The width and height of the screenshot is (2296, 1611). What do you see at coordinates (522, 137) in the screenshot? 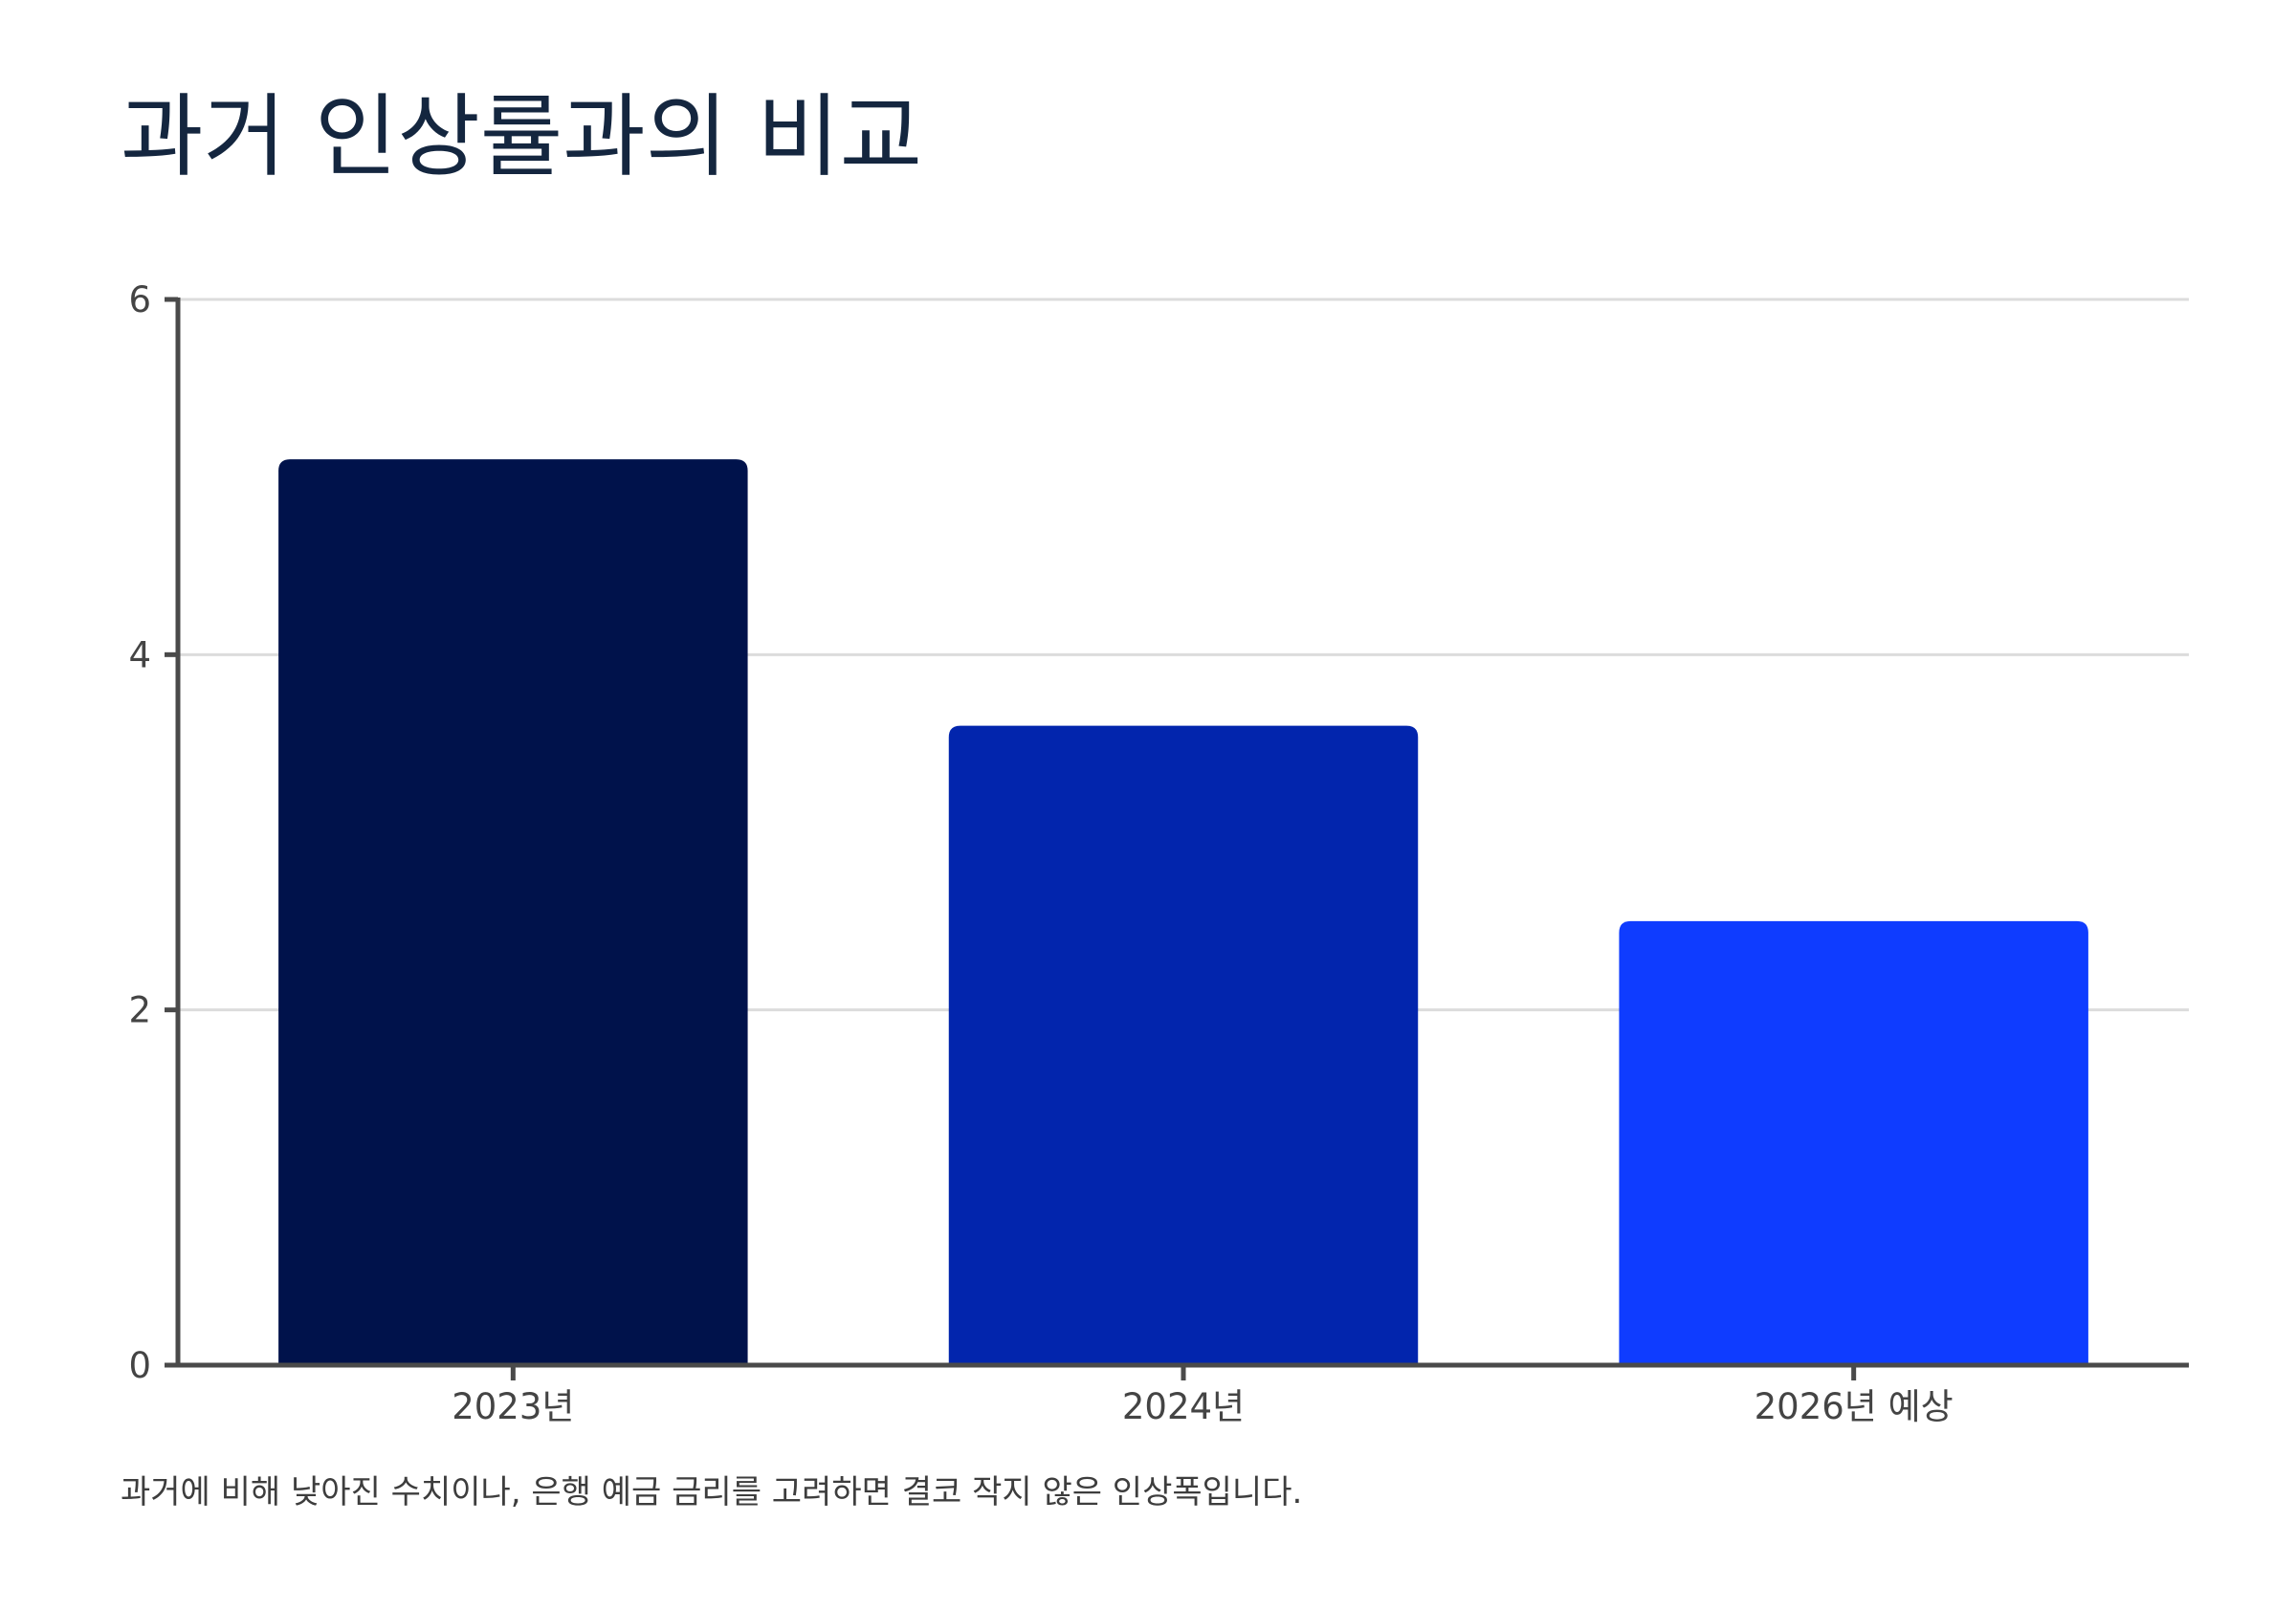
I see `chart-title: 과거 인상률과의 비교` at bounding box center [522, 137].